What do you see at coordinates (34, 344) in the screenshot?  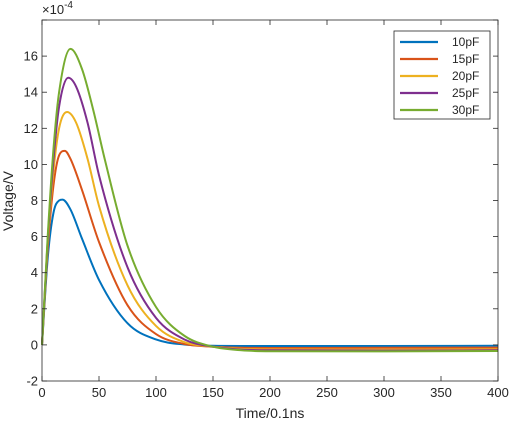 I see `y-tick-label: 0` at bounding box center [34, 344].